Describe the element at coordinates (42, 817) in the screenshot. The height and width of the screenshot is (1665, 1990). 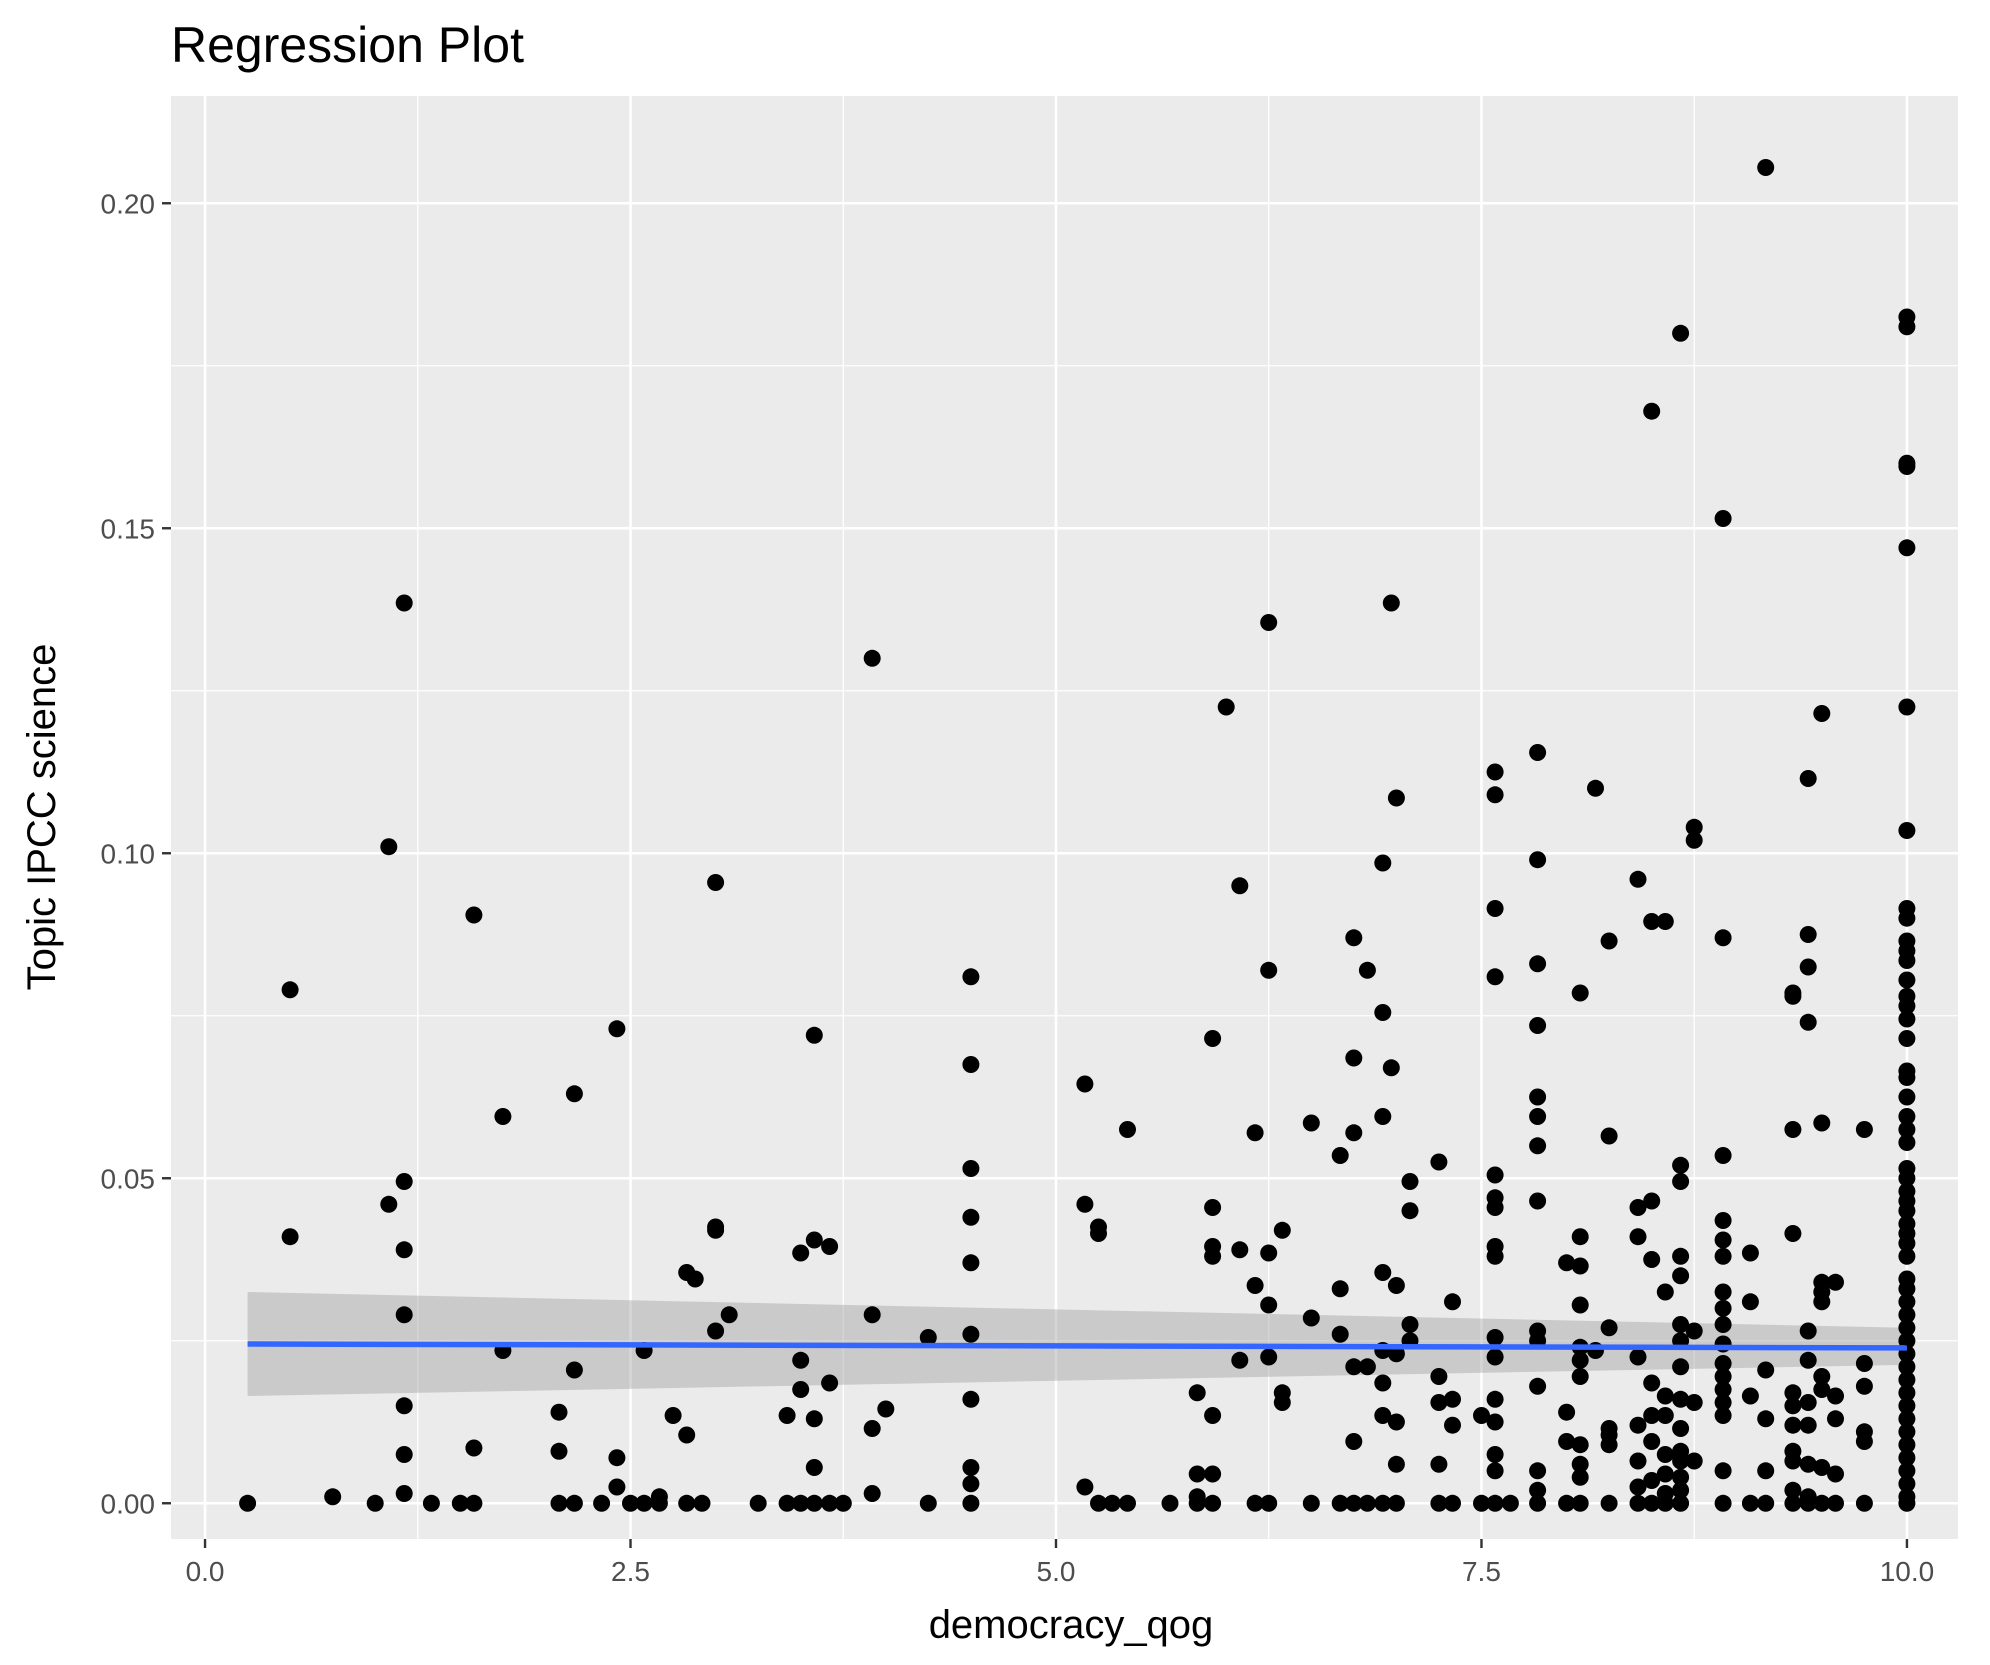
I see `y-axis-title: Topic IPCC science` at that location.